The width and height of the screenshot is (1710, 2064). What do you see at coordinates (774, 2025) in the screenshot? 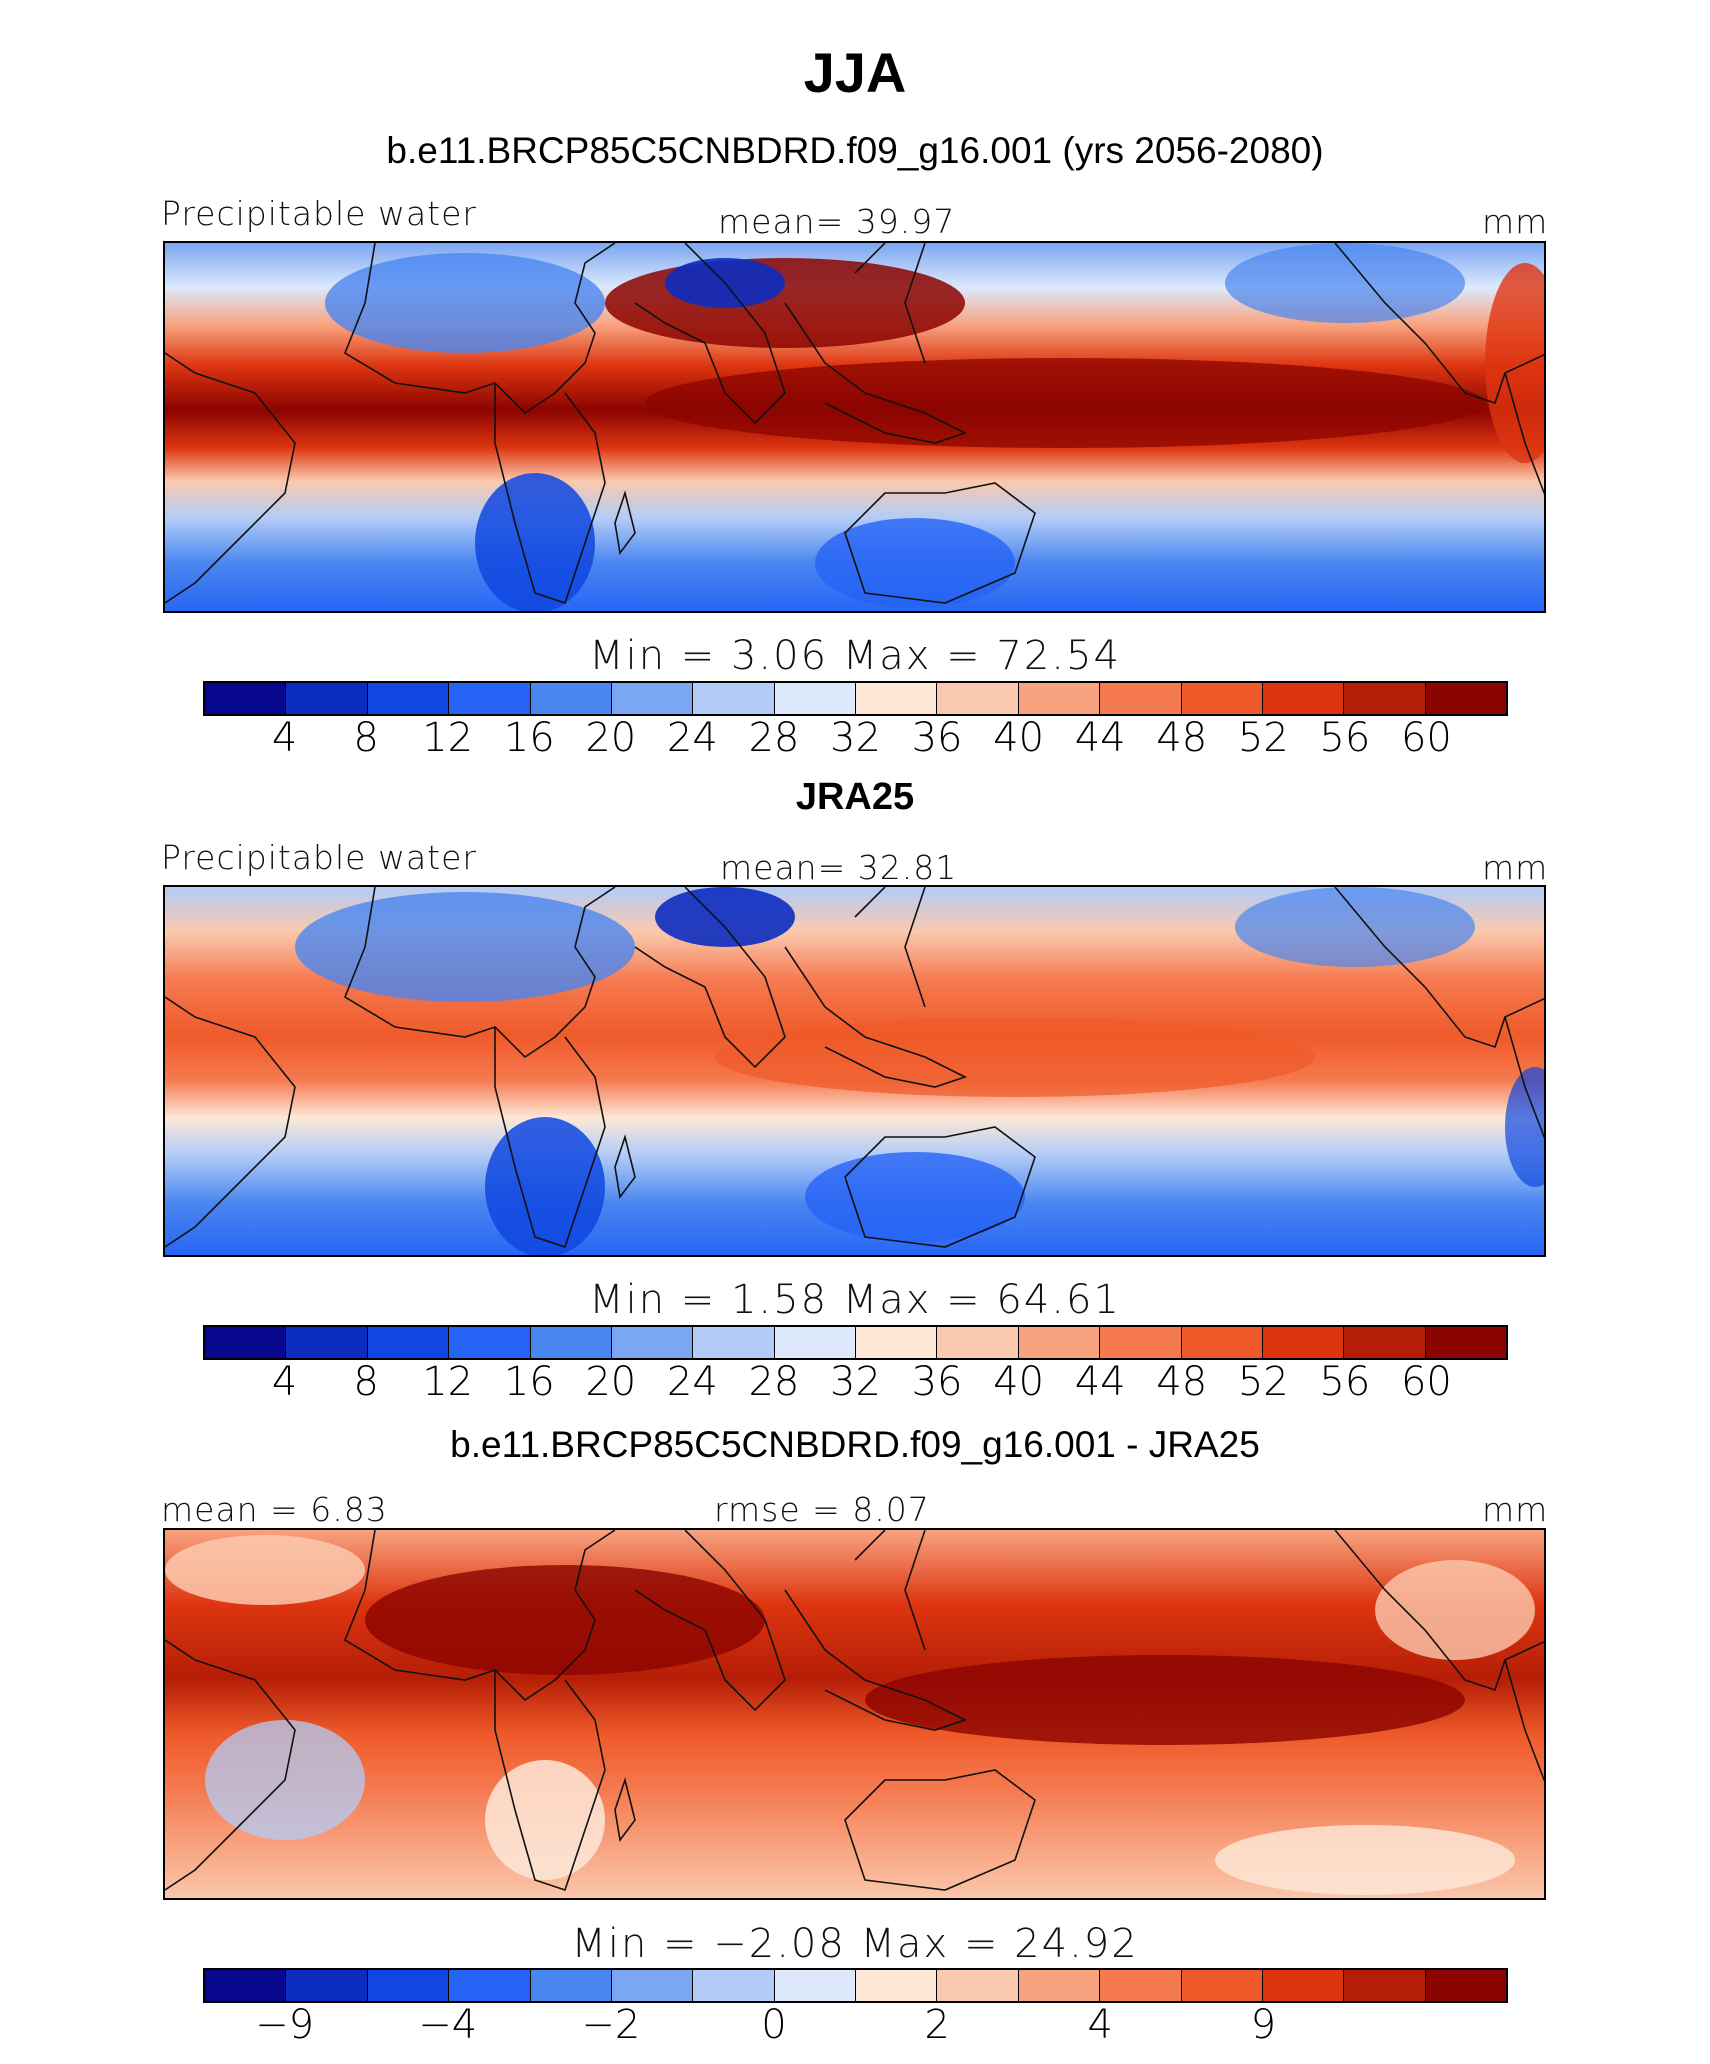
I see `colorbar-tick-label: 0` at bounding box center [774, 2025].